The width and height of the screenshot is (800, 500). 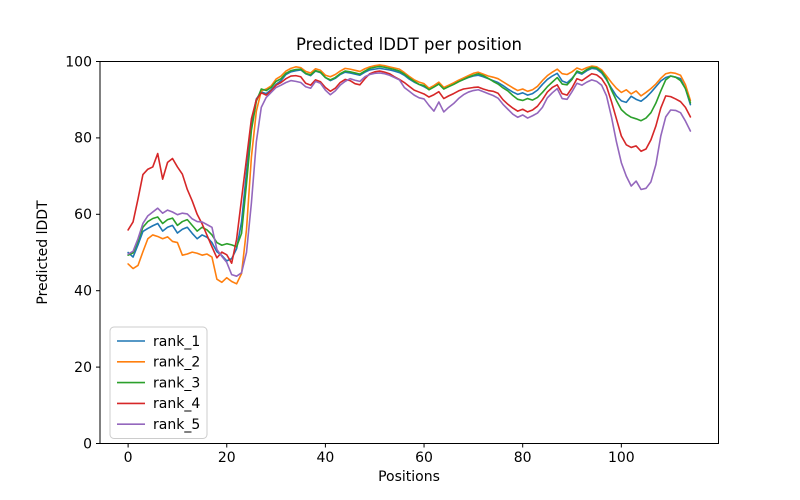 I want to click on y-tick-label: 60, so click(x=83, y=215).